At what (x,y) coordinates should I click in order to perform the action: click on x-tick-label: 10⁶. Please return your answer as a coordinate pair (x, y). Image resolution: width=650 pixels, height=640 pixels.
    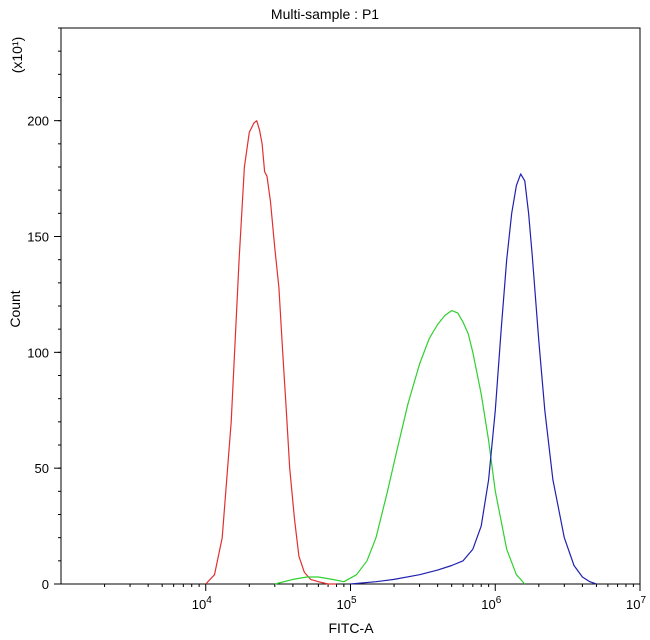
    Looking at the image, I should click on (491, 603).